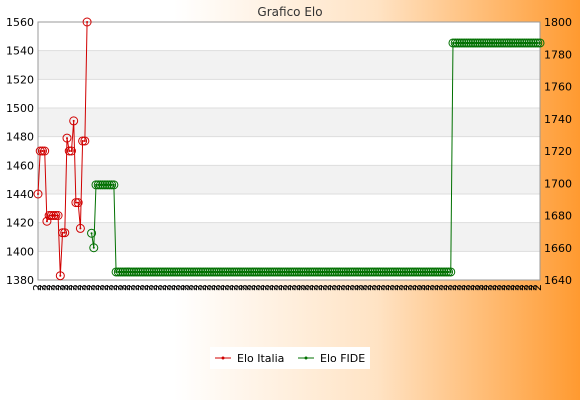 Image resolution: width=580 pixels, height=400 pixels. What do you see at coordinates (558, 216) in the screenshot?
I see `right-tick-label: 1680` at bounding box center [558, 216].